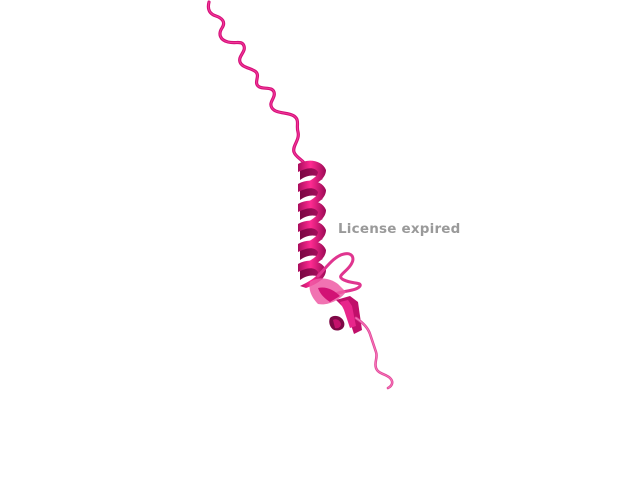 Image resolution: width=640 pixels, height=480 pixels. What do you see at coordinates (257, 84) in the screenshot?
I see `n-terminal-coil-highlight` at bounding box center [257, 84].